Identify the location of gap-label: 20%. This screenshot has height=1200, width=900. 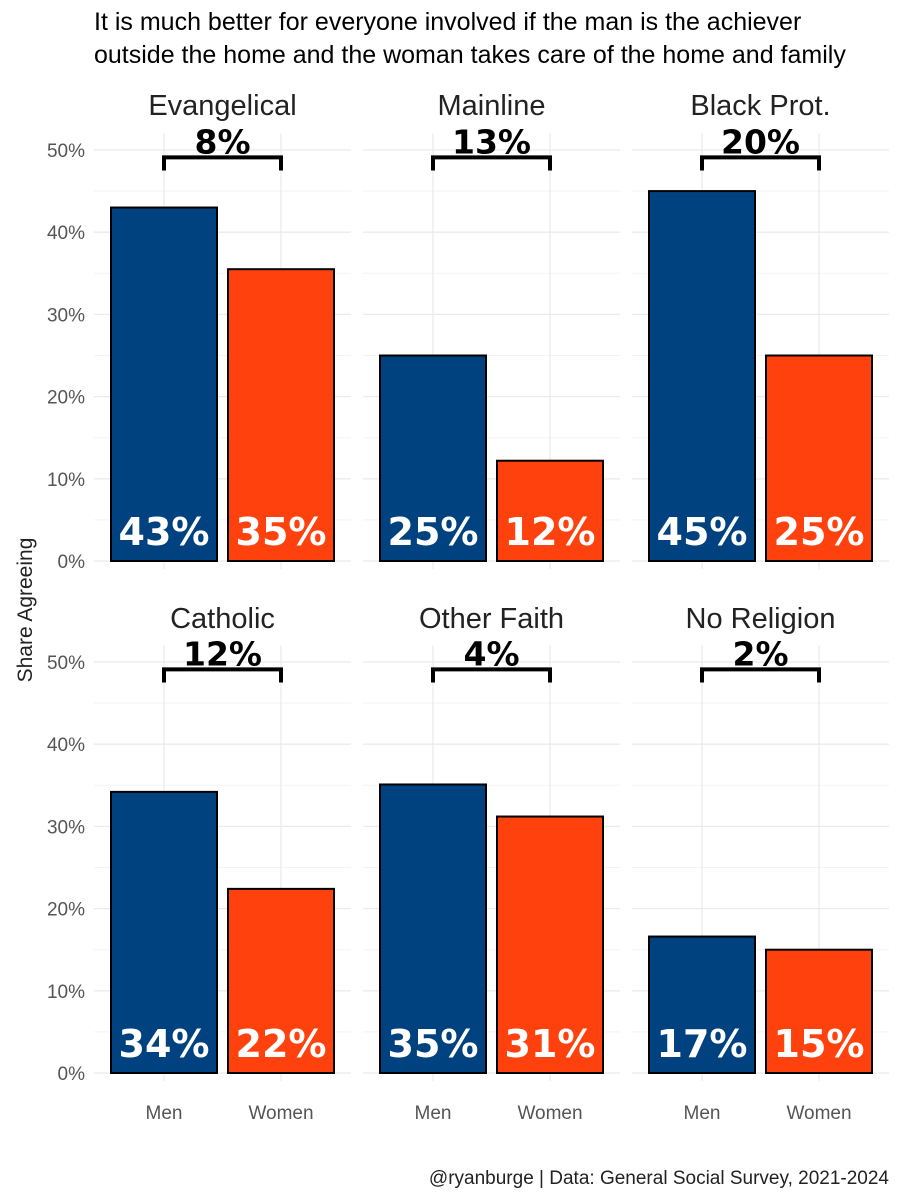
(760, 141).